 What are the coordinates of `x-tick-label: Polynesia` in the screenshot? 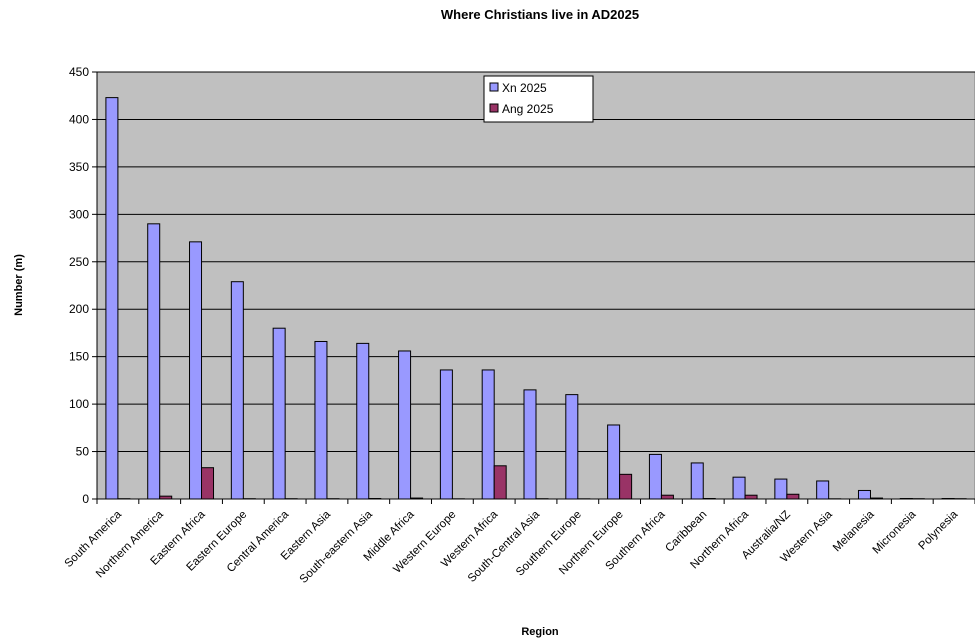 It's located at (938, 530).